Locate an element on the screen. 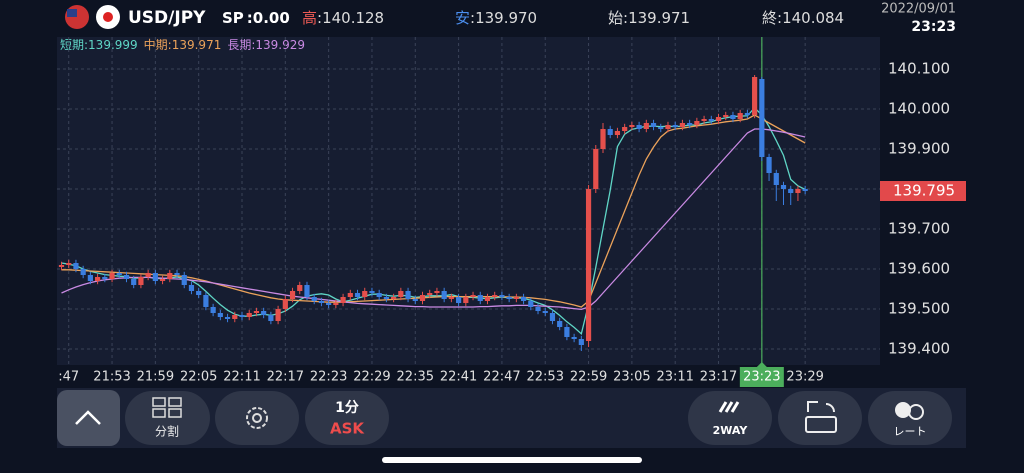 The image size is (1024, 473). open-value: :139.971 is located at coordinates (656, 18).